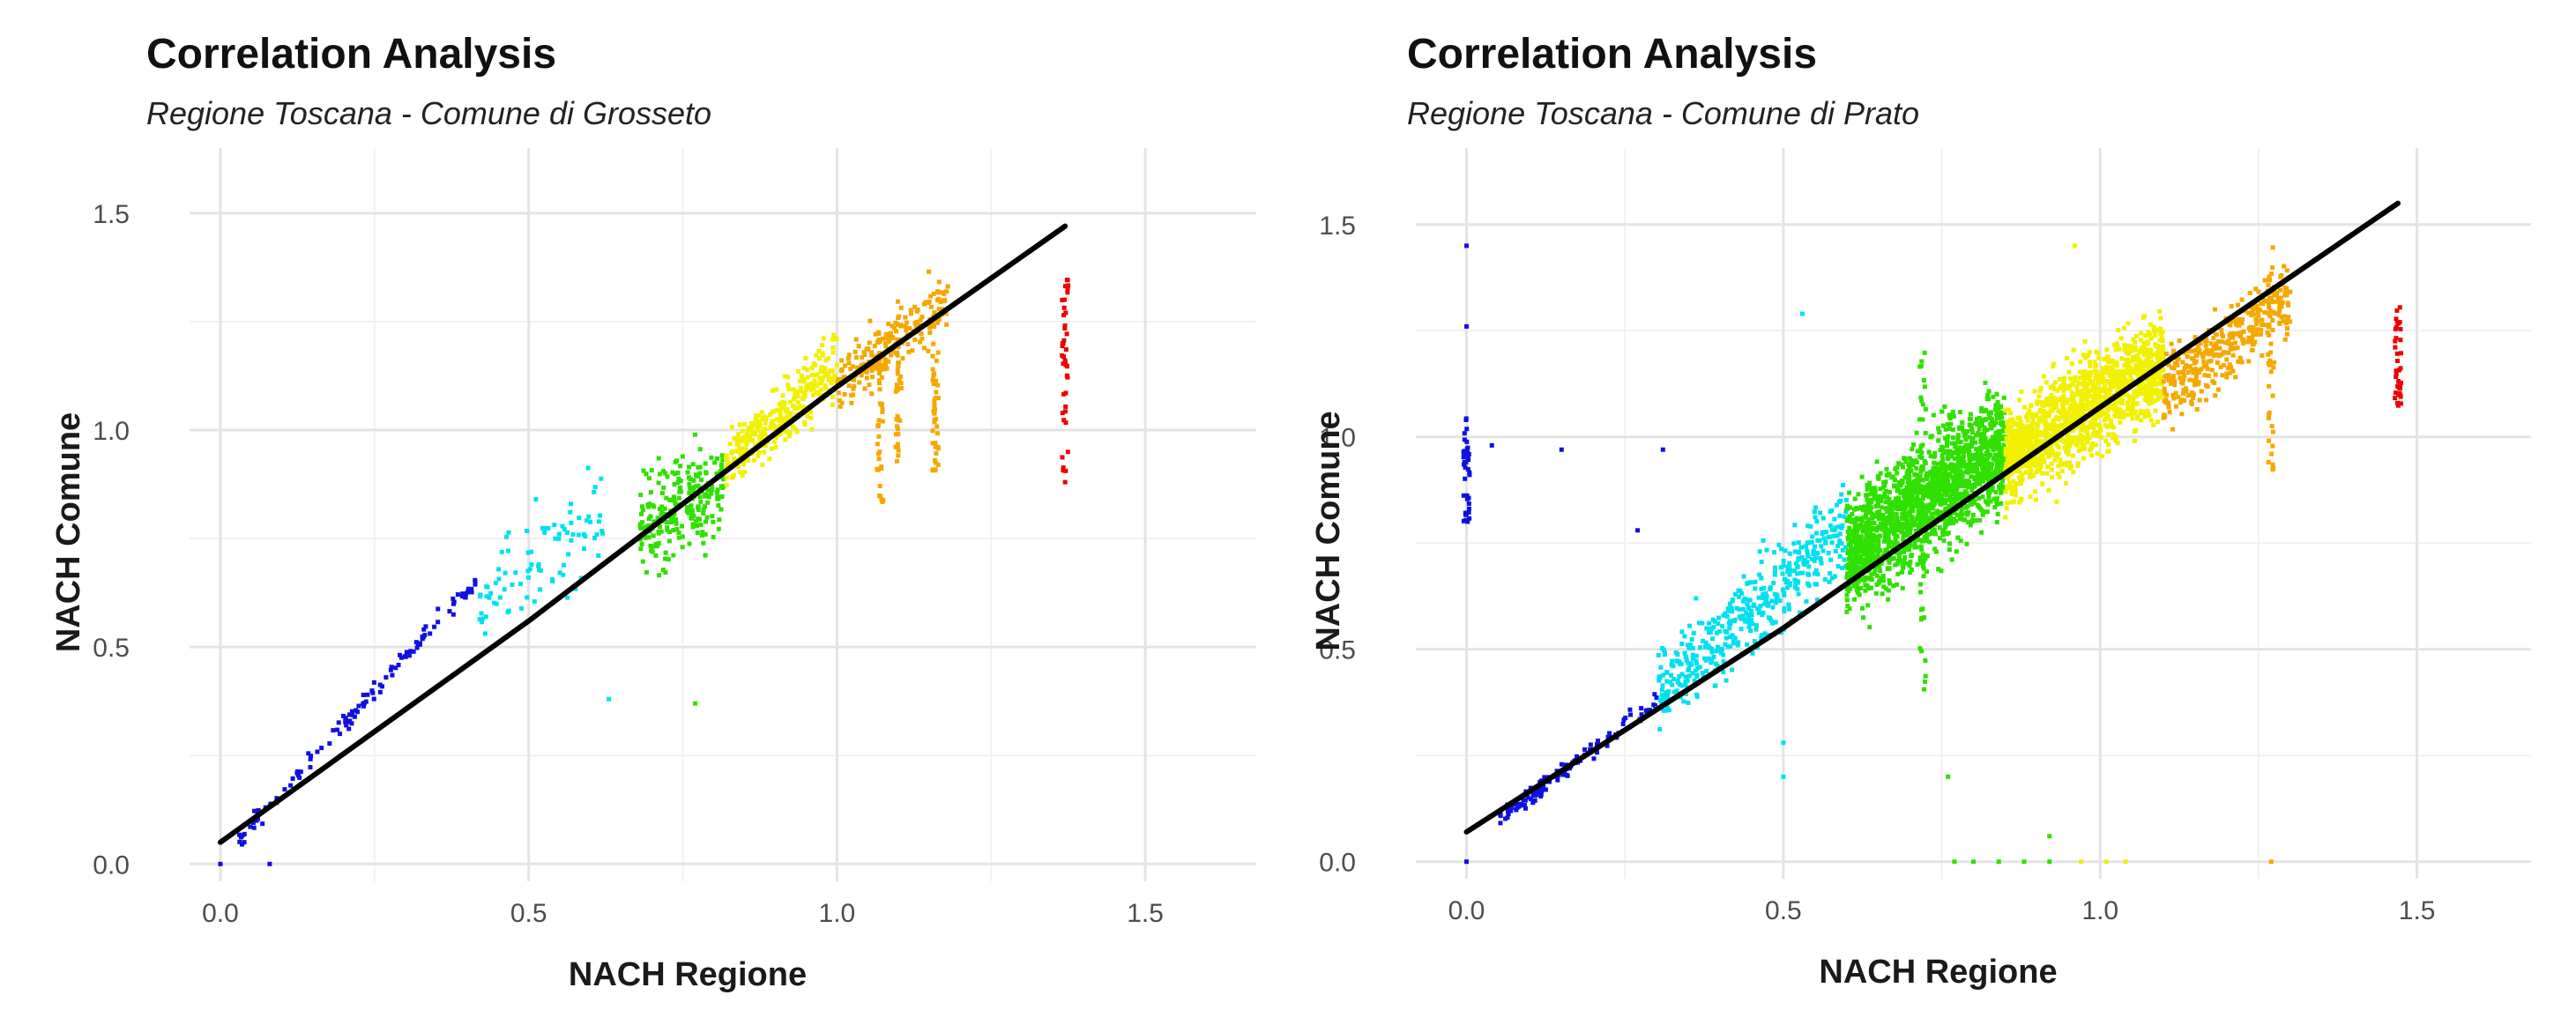 Image resolution: width=2576 pixels, height=1010 pixels. Describe the element at coordinates (68, 532) in the screenshot. I see `y-axis-label: NACH Comune` at that location.